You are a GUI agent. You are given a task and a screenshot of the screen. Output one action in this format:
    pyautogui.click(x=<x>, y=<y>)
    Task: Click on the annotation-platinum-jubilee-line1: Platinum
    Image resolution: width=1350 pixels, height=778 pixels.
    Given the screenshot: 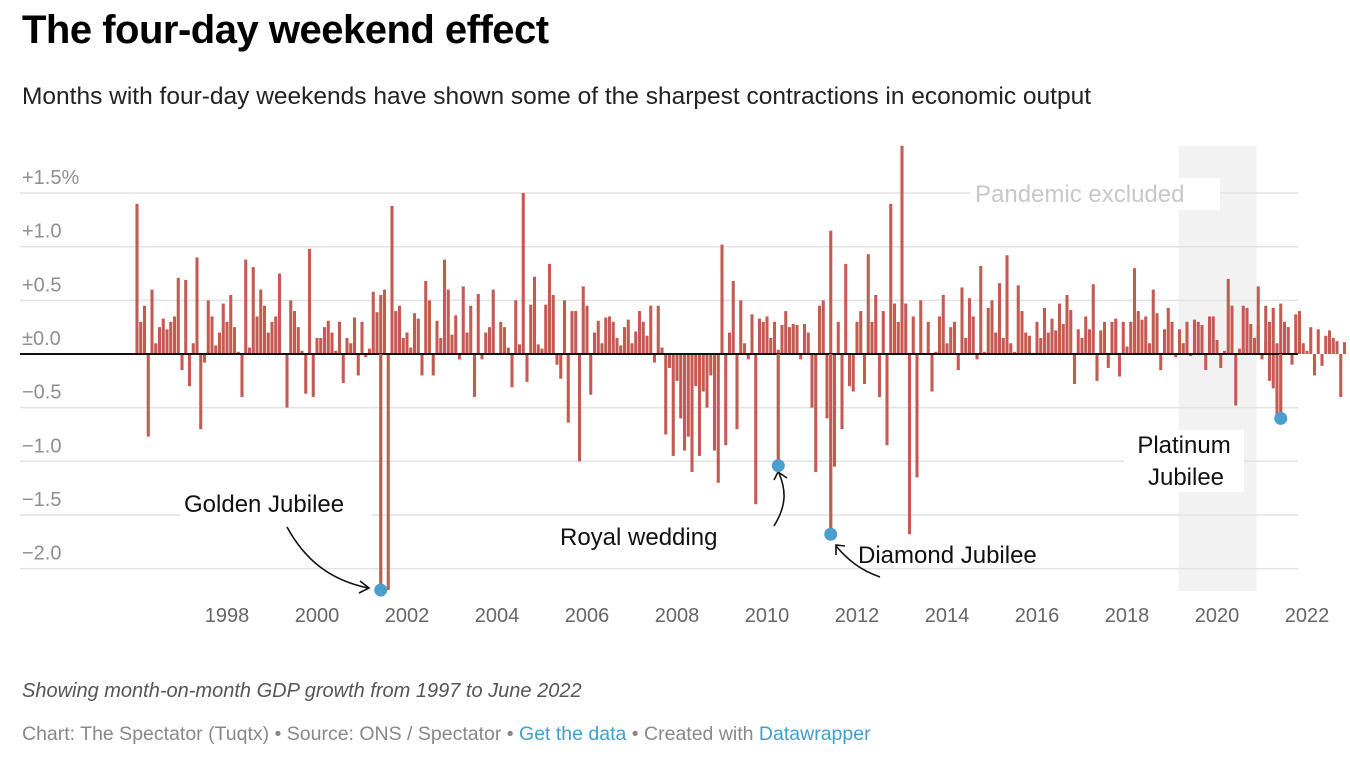 What is the action you would take?
    pyautogui.click(x=1183, y=445)
    